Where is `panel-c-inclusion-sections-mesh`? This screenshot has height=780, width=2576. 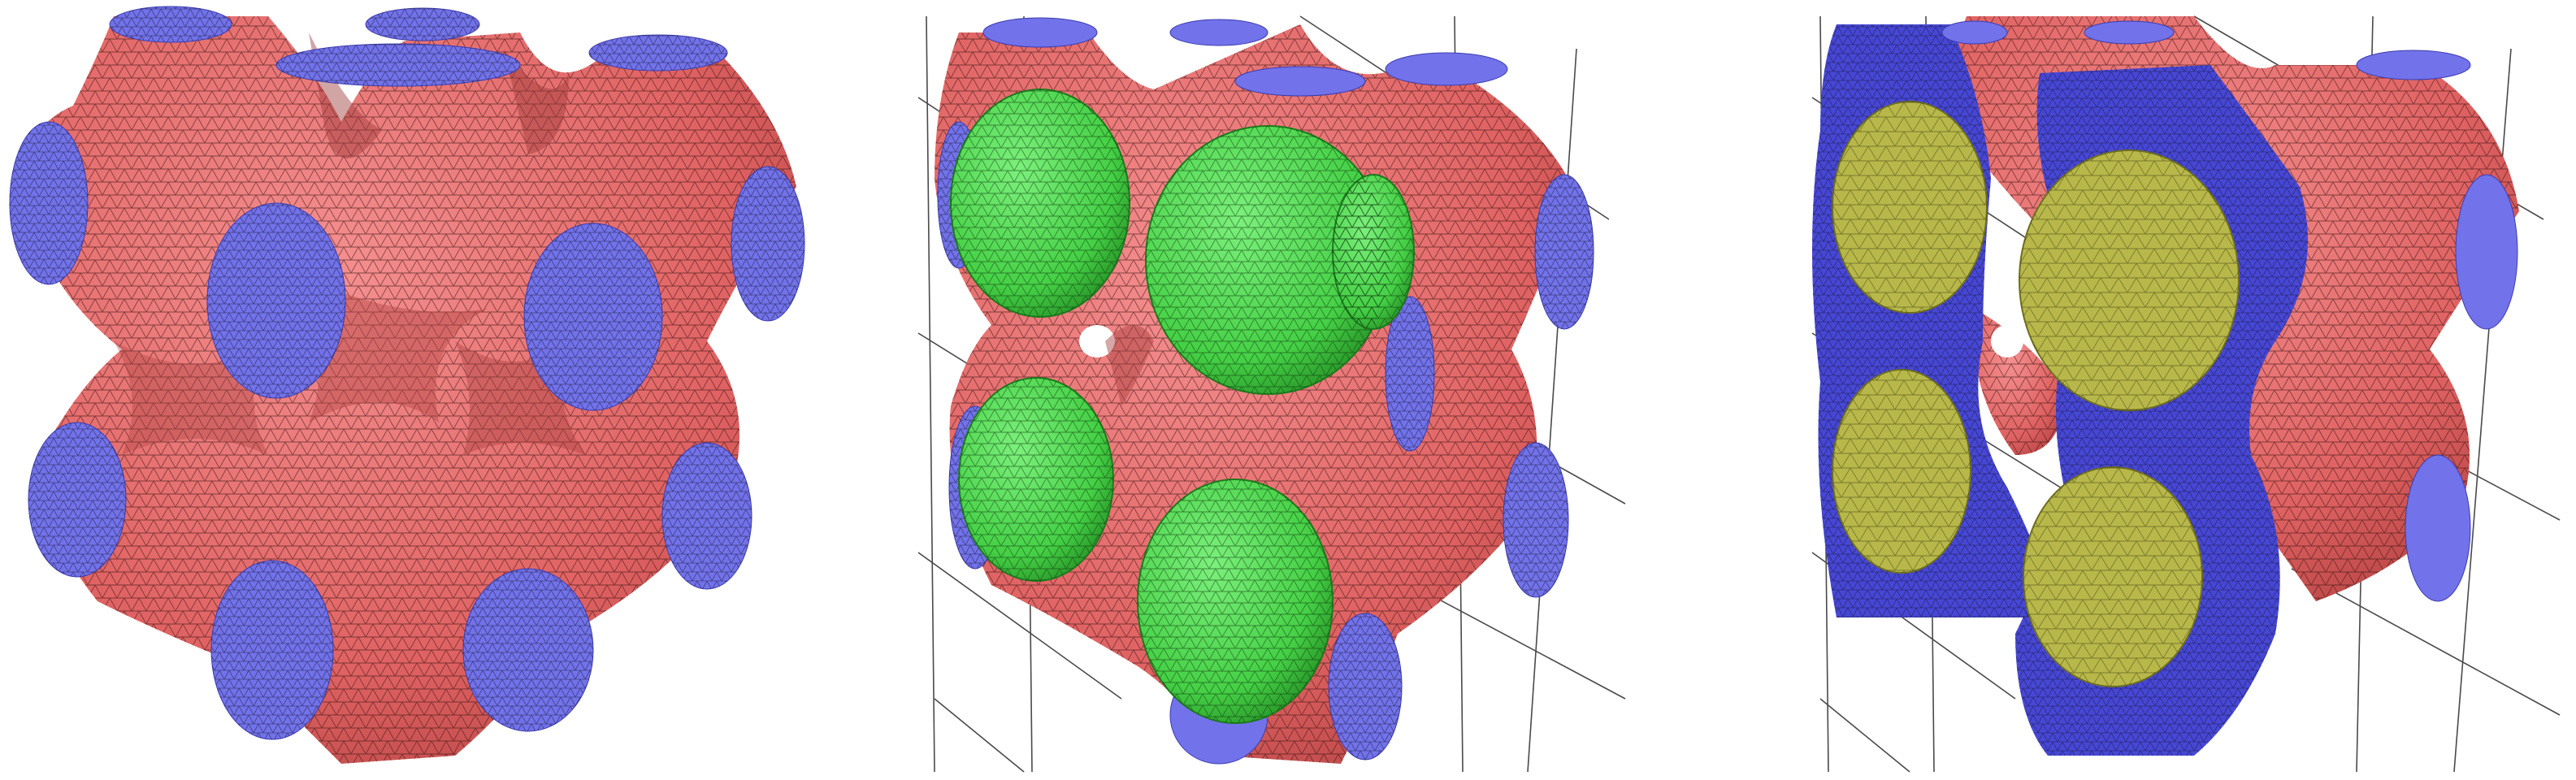
panel-c-inclusion-sections-mesh is located at coordinates (2035, 394).